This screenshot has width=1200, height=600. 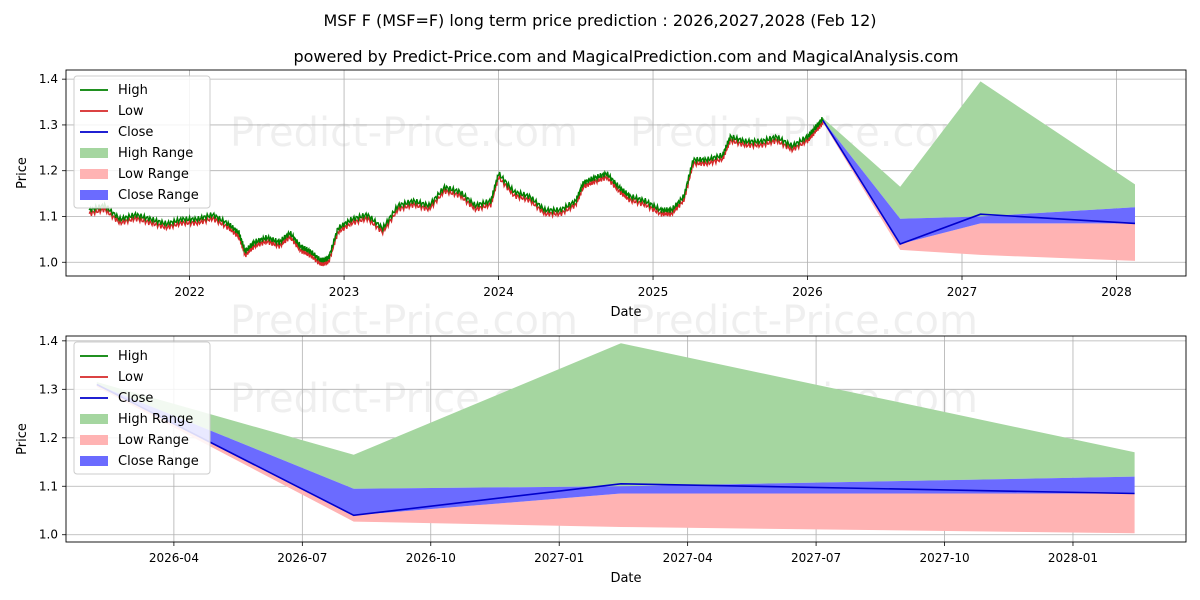 I want to click on close-forecast-line, so click(x=979, y=182).